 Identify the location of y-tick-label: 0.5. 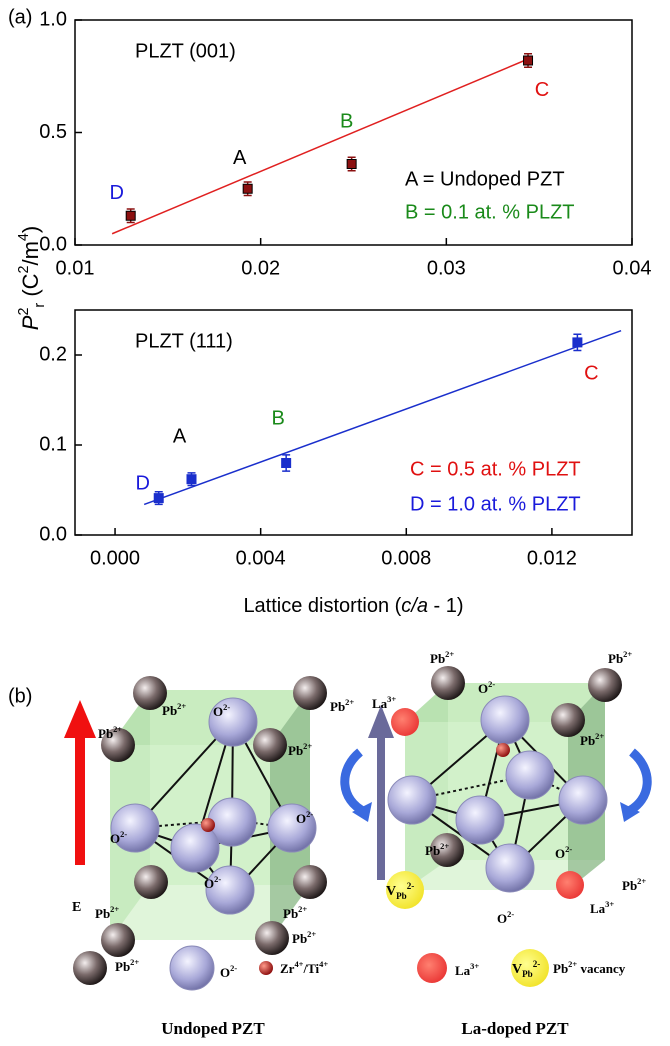
(53, 132).